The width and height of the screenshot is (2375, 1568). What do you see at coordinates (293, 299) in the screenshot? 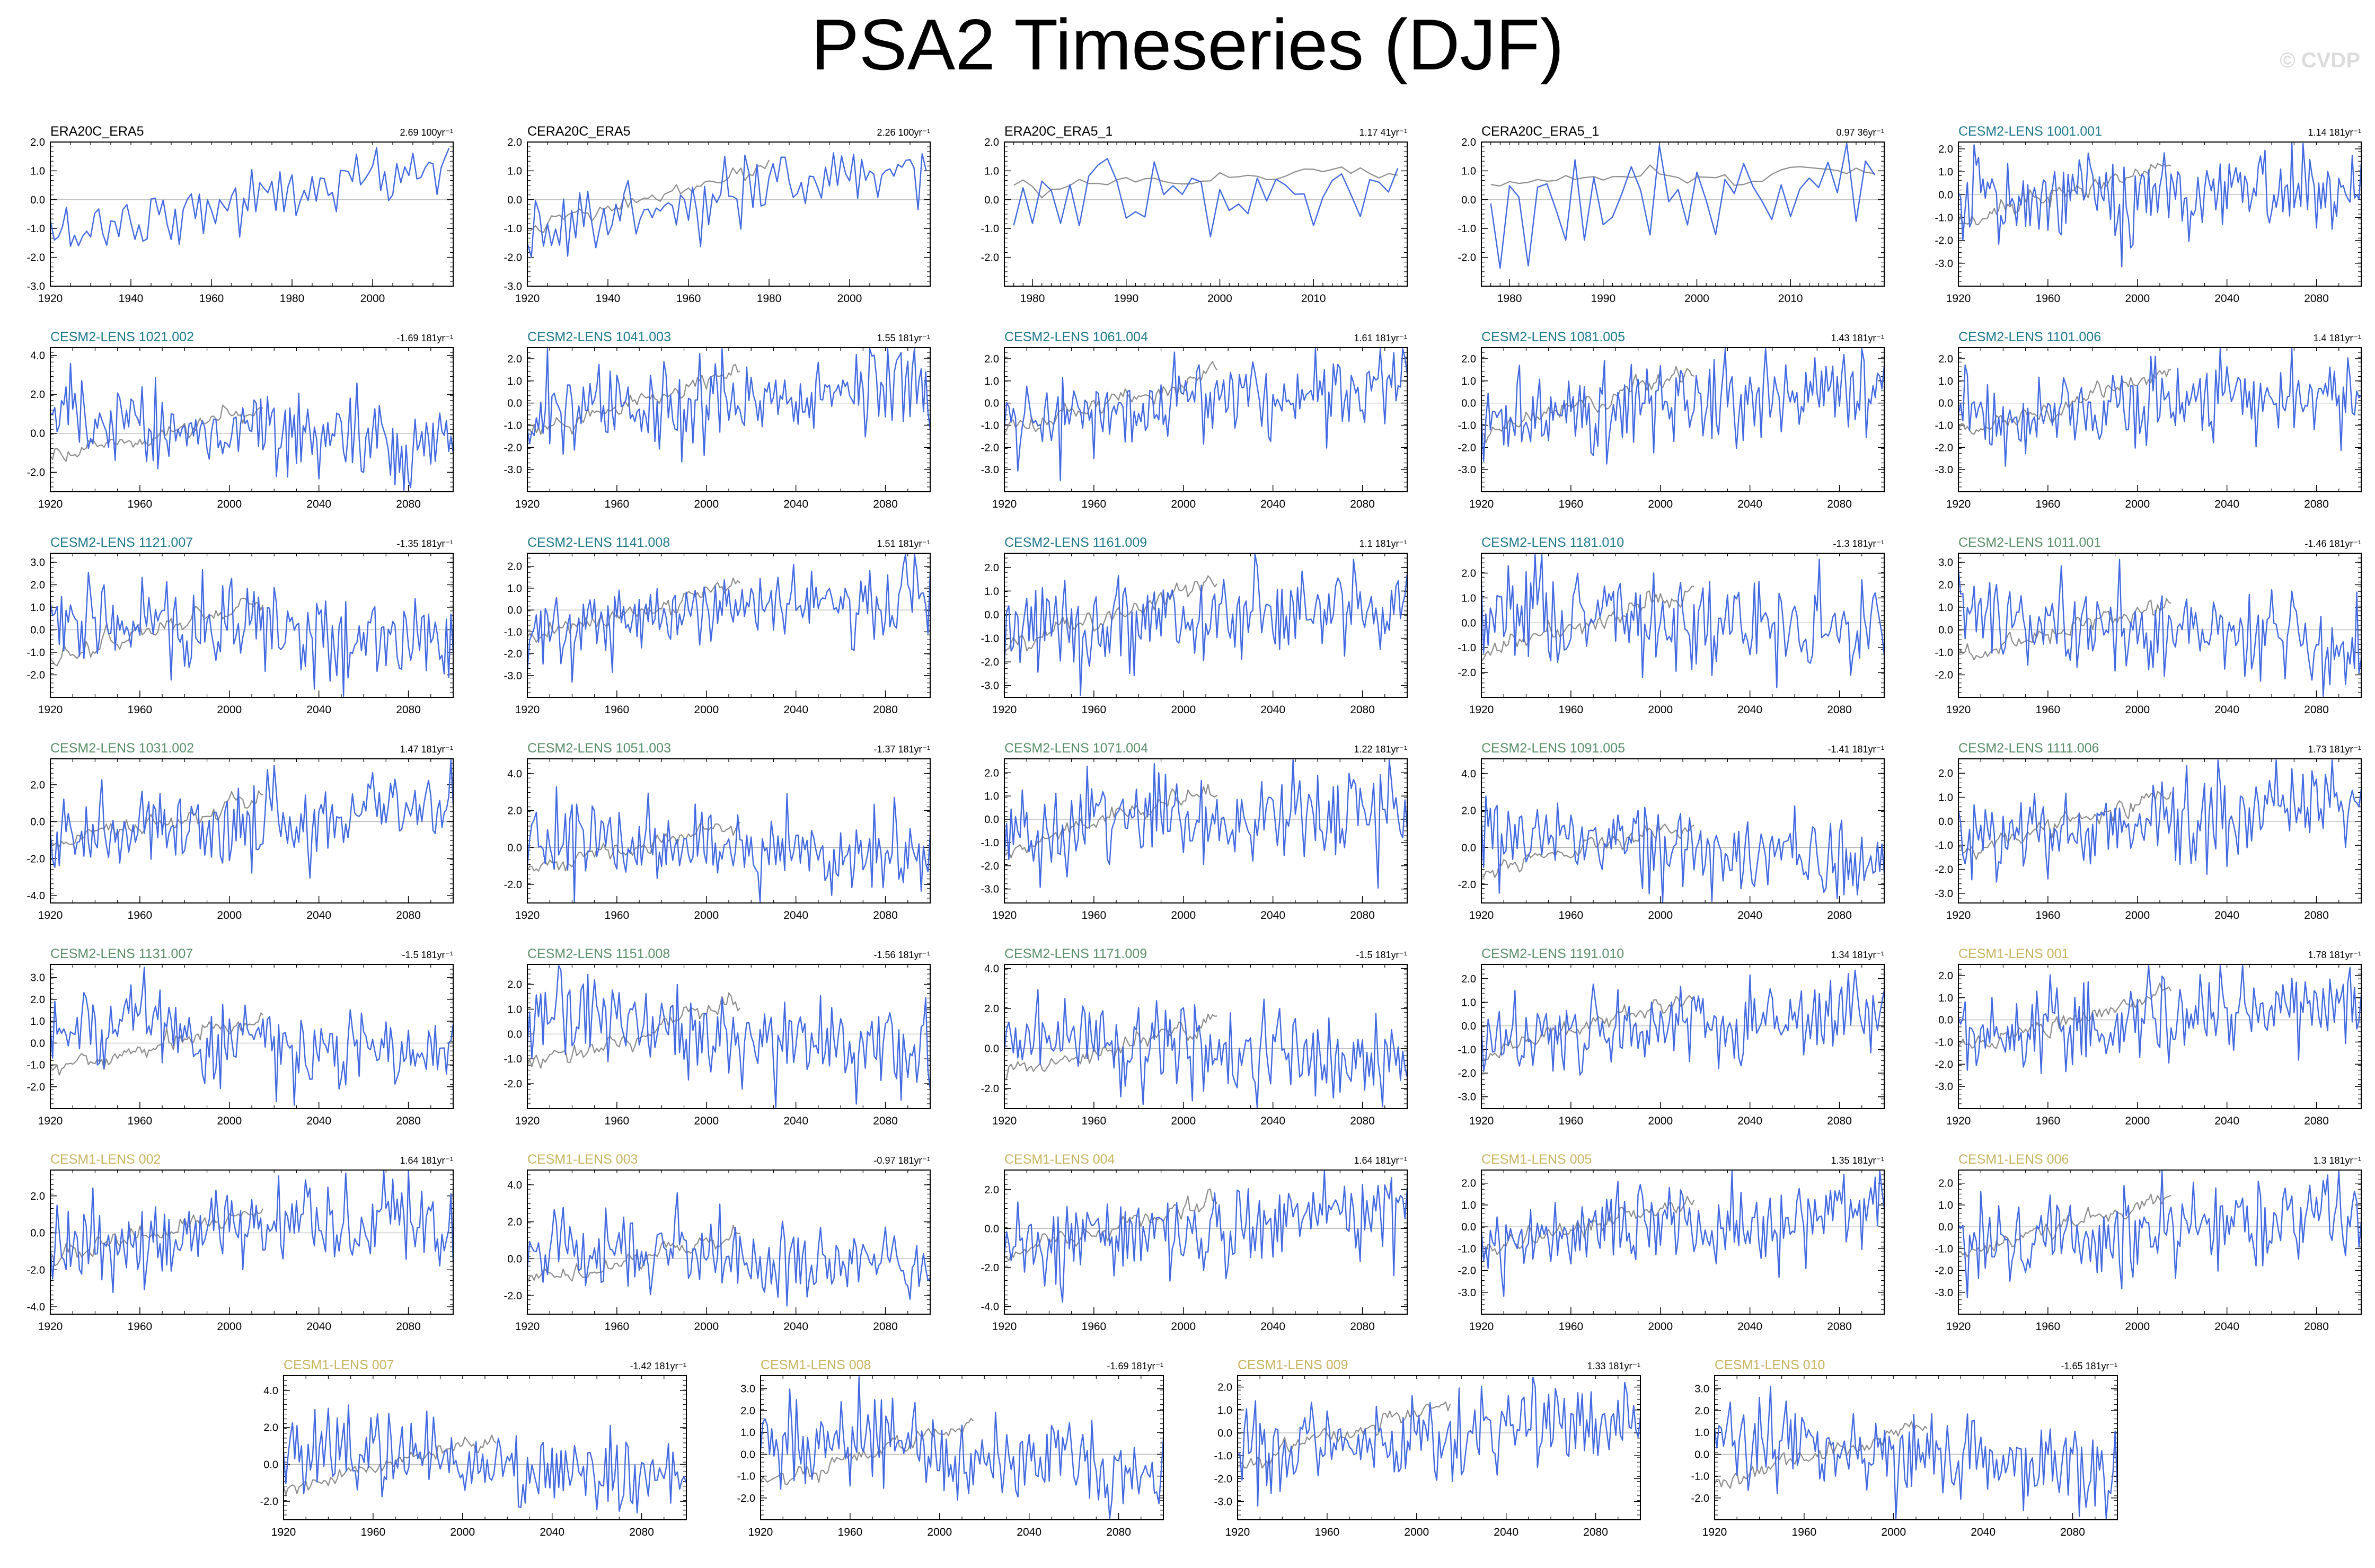
I see `x-tick-label: 1980` at bounding box center [293, 299].